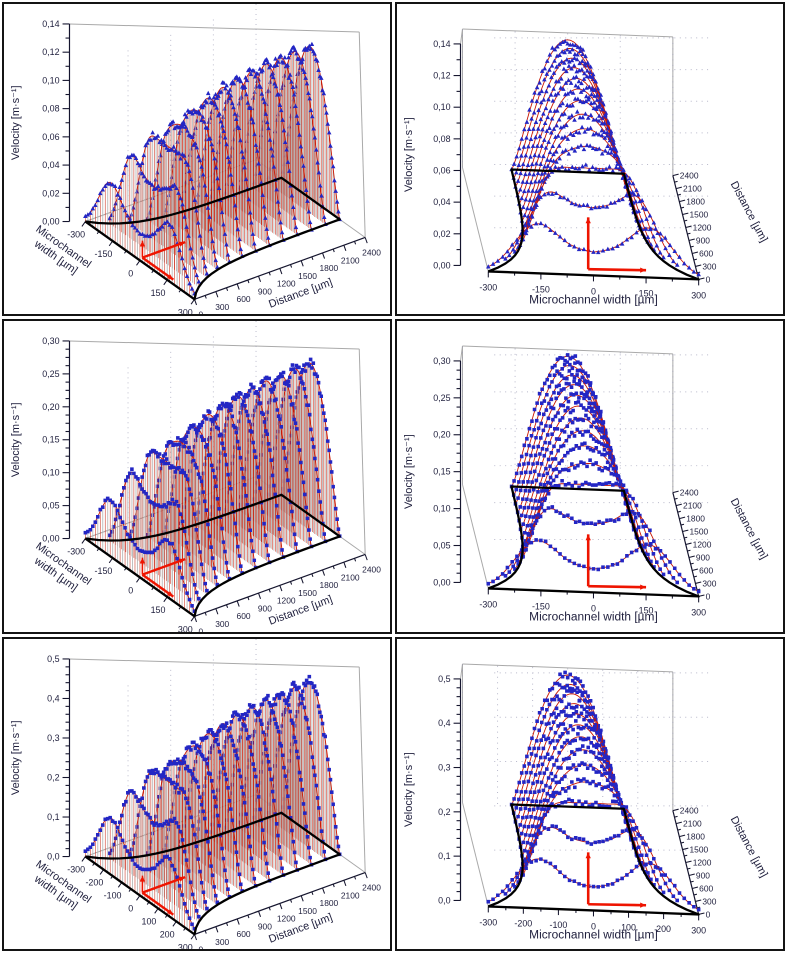 The image size is (787, 953). What do you see at coordinates (523, 923) in the screenshot?
I see `svg-text: -200` at bounding box center [523, 923].